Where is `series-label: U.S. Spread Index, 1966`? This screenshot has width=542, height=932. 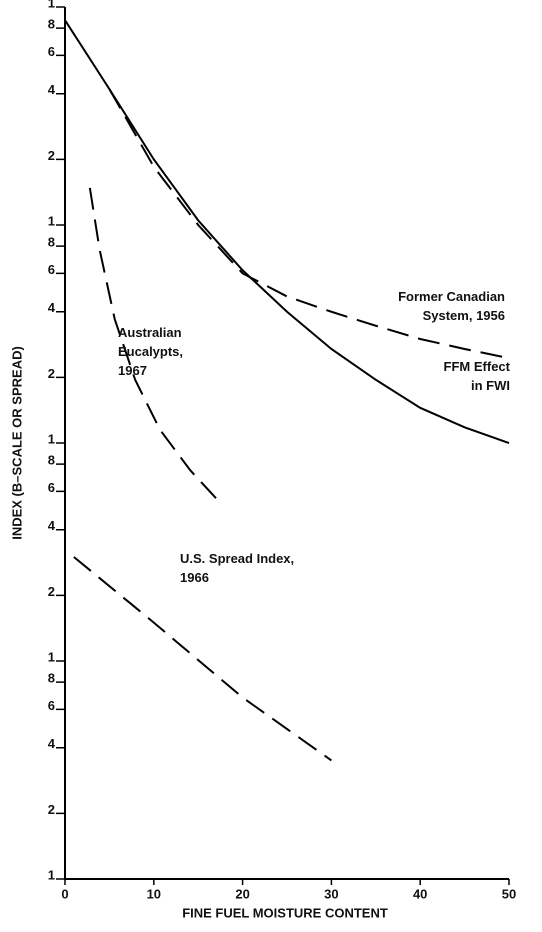
series-label: U.S. Spread Index, 1966 is located at coordinates (237, 568).